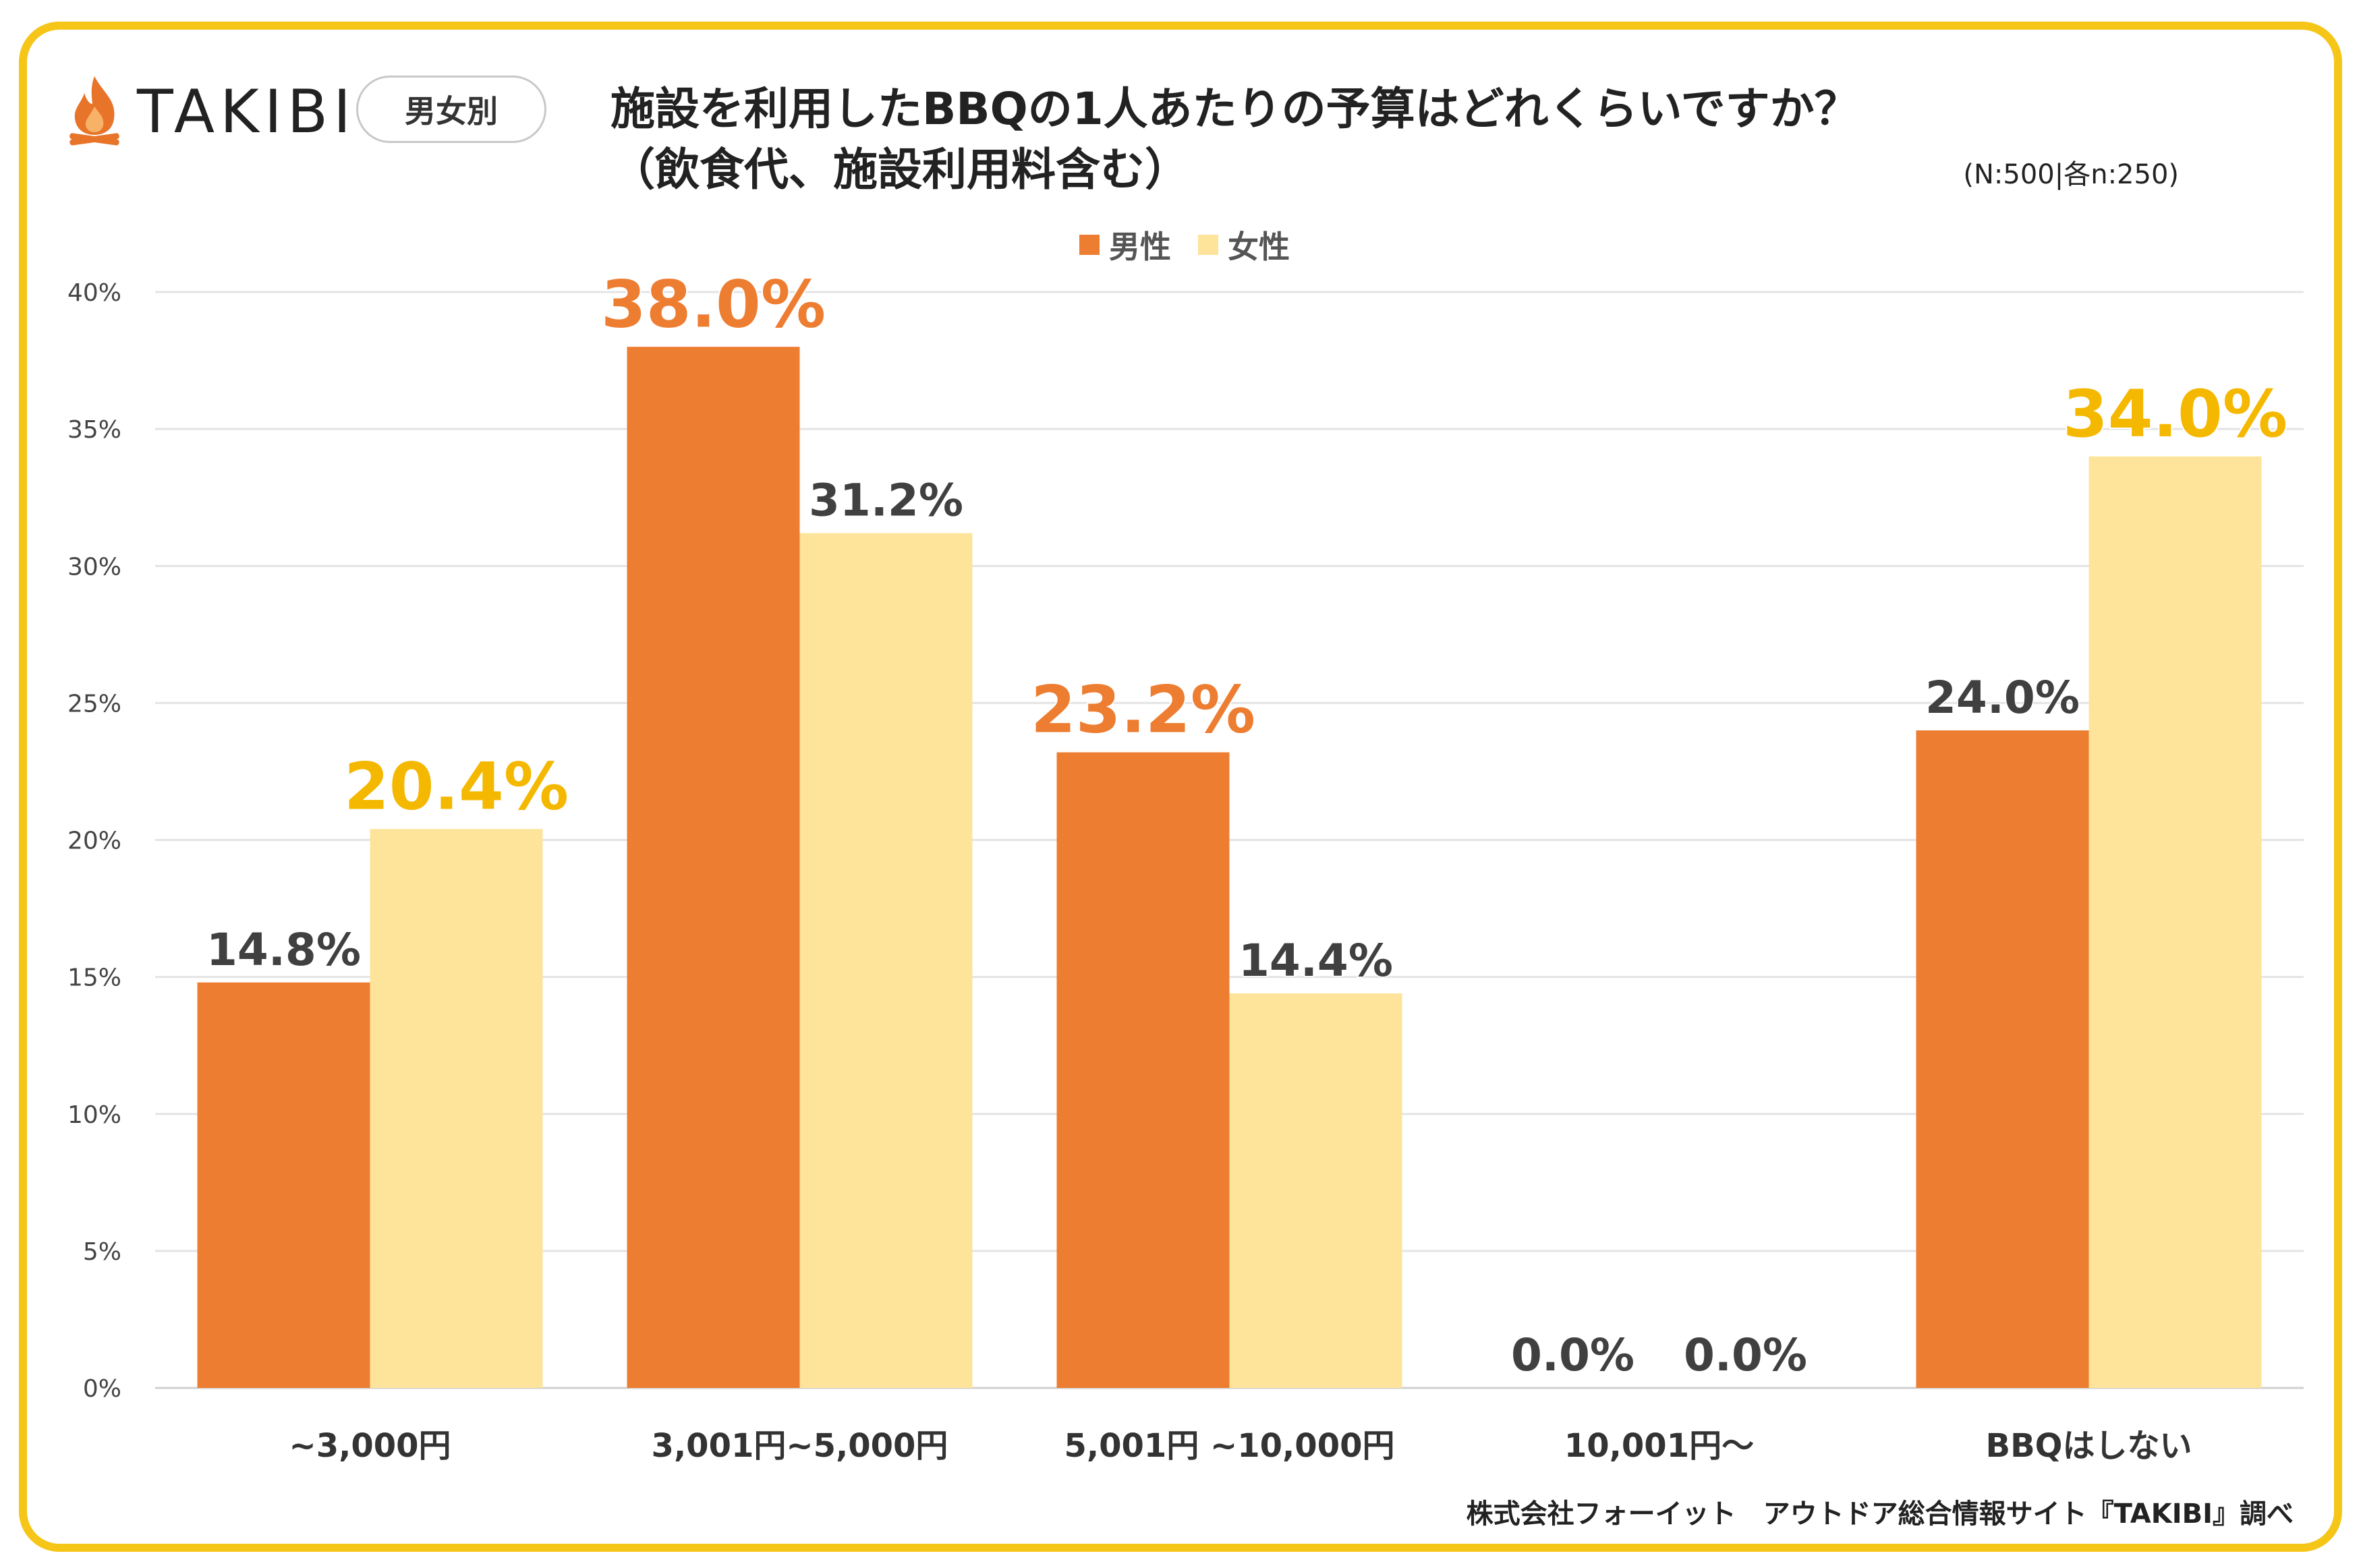 This screenshot has height=1568, width=2361. Describe the element at coordinates (1880, 1514) in the screenshot. I see `source-footer: 株式会社フォーイット アウトドア総合情報サイト『TAKIBI』調べ` at that location.